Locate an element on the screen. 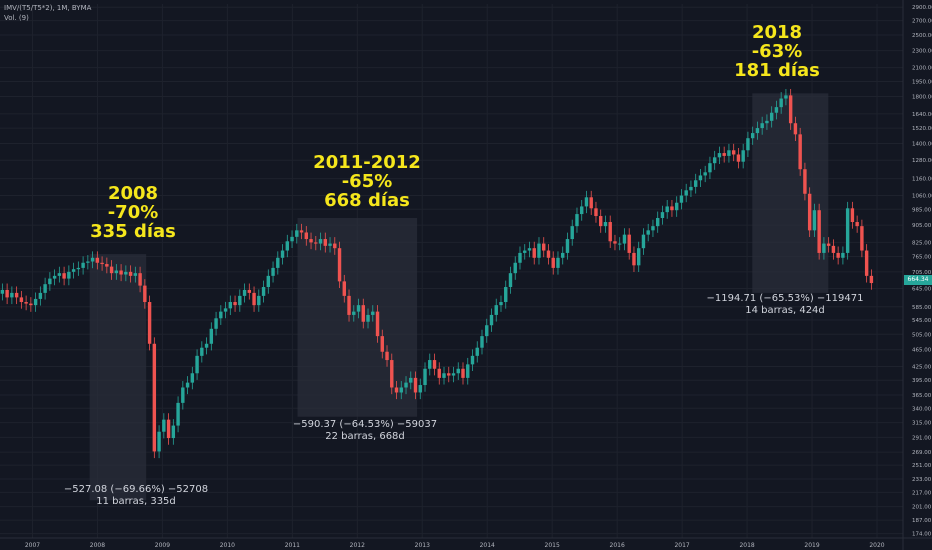 The image size is (932, 550). x-tick-label: 2009 is located at coordinates (162, 545).